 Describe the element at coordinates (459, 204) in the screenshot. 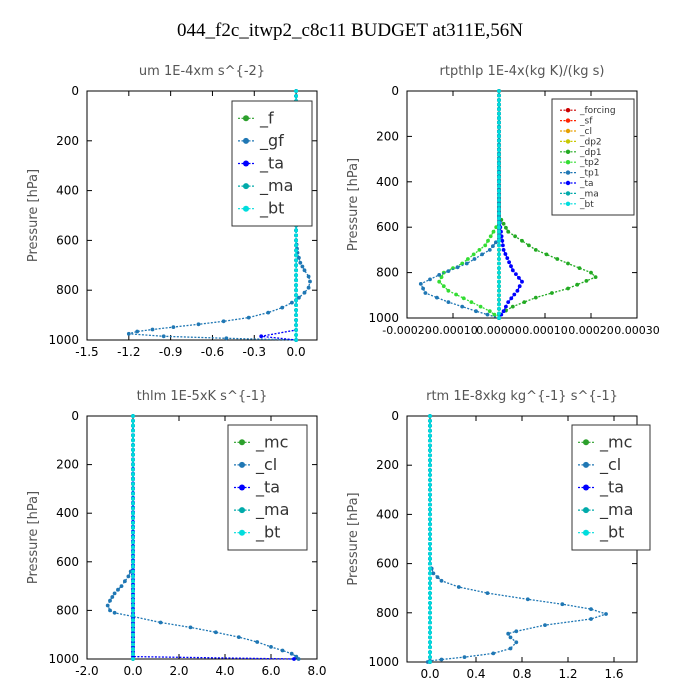

I see `series-tp1` at that location.